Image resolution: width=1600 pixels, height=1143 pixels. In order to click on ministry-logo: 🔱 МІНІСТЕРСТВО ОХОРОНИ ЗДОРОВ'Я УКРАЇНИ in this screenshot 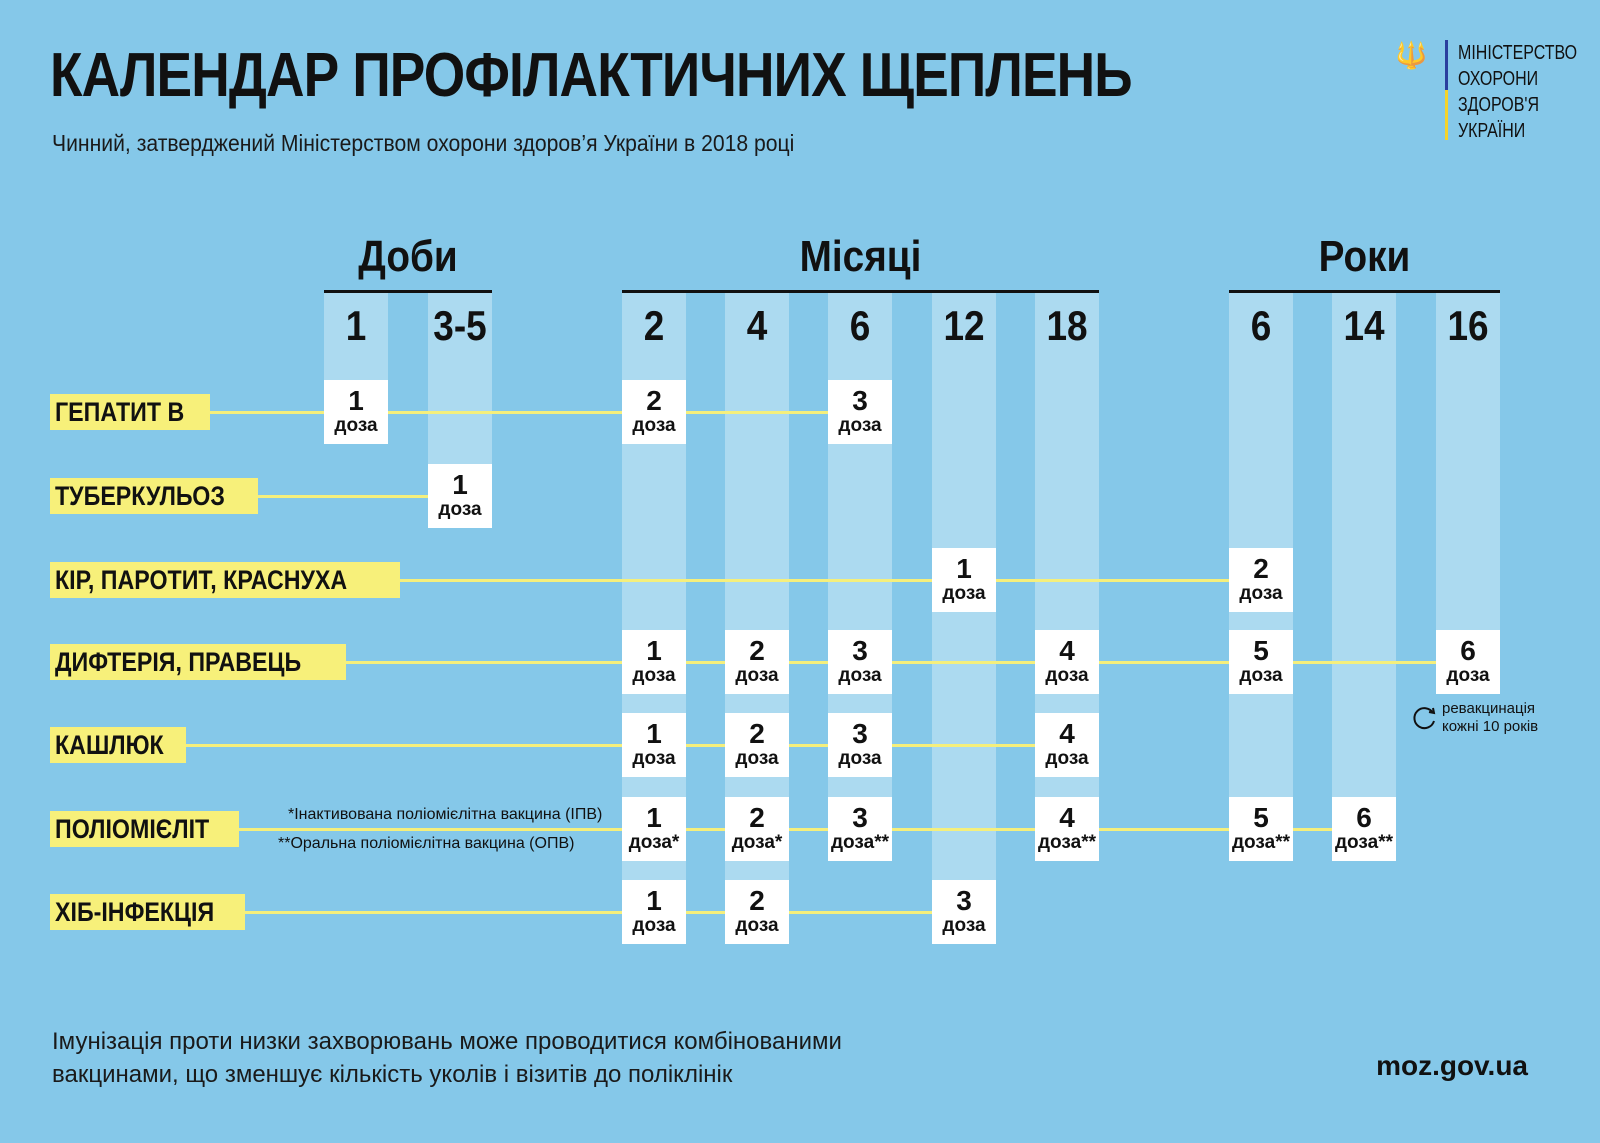, I will do `click(1497, 92)`.